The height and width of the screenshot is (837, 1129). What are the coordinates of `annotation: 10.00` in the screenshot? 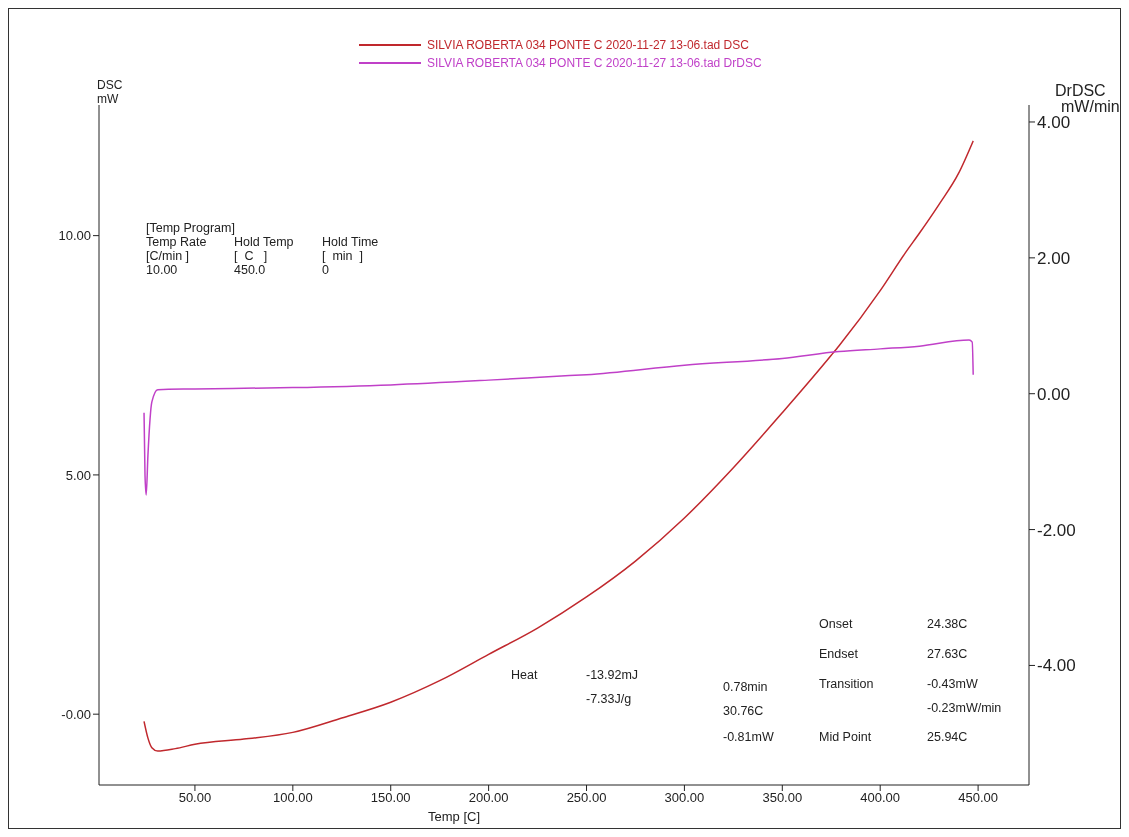 It's located at (162, 270).